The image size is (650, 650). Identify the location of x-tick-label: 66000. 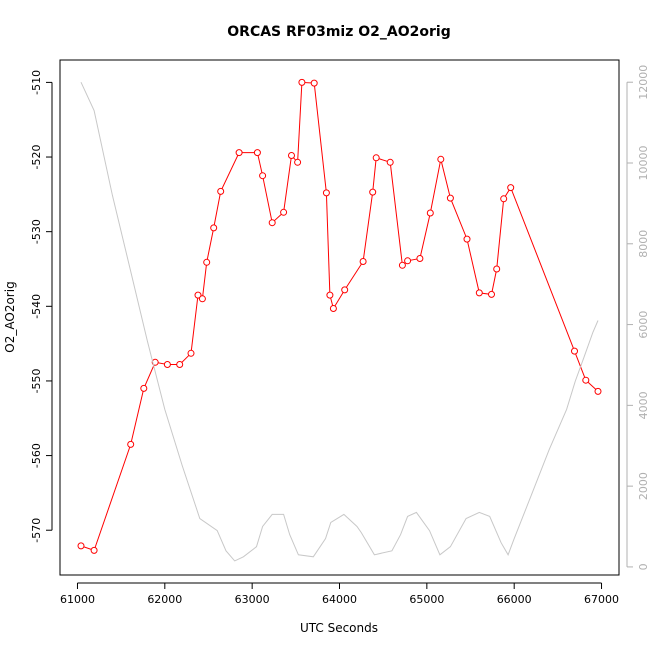
(514, 599).